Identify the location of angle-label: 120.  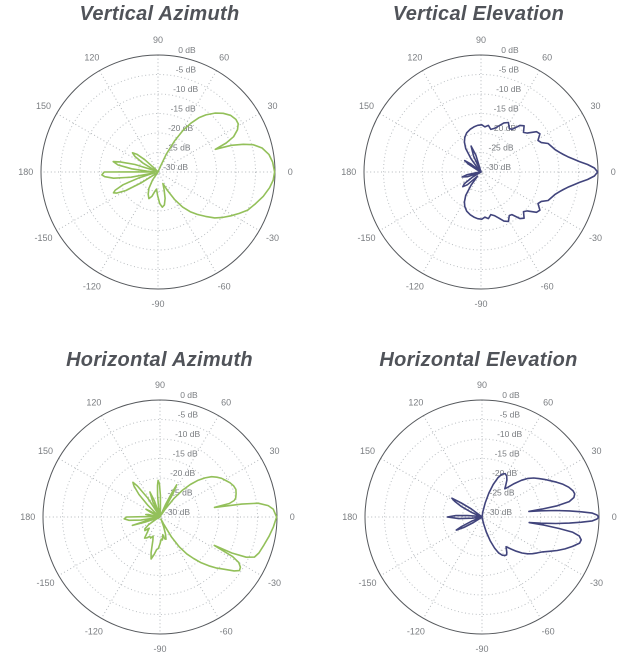
(414, 58).